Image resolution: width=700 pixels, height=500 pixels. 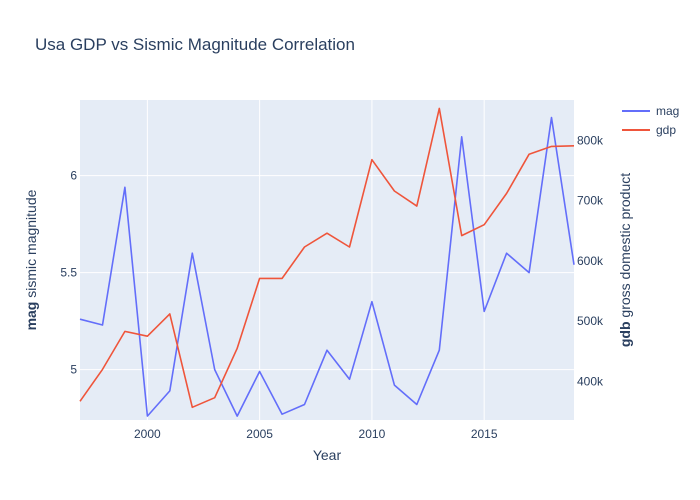 I want to click on legend-item-mag: mag, so click(x=650, y=111).